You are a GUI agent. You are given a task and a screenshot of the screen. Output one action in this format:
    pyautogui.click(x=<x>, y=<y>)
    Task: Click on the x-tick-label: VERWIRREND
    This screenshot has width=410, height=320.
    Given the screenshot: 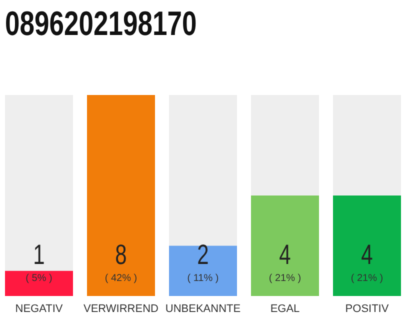 What is the action you would take?
    pyautogui.click(x=121, y=309)
    